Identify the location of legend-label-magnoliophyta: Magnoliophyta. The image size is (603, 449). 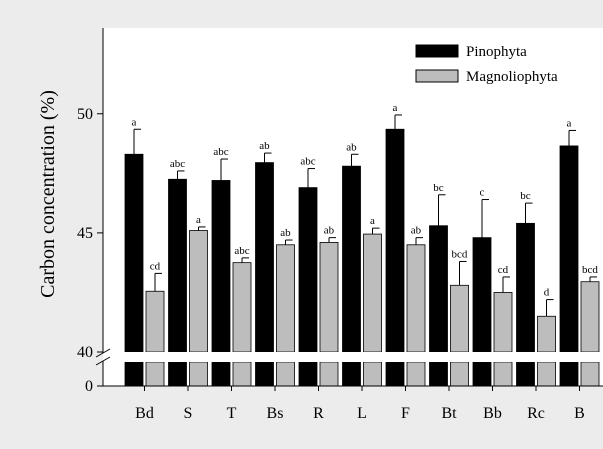
(512, 77).